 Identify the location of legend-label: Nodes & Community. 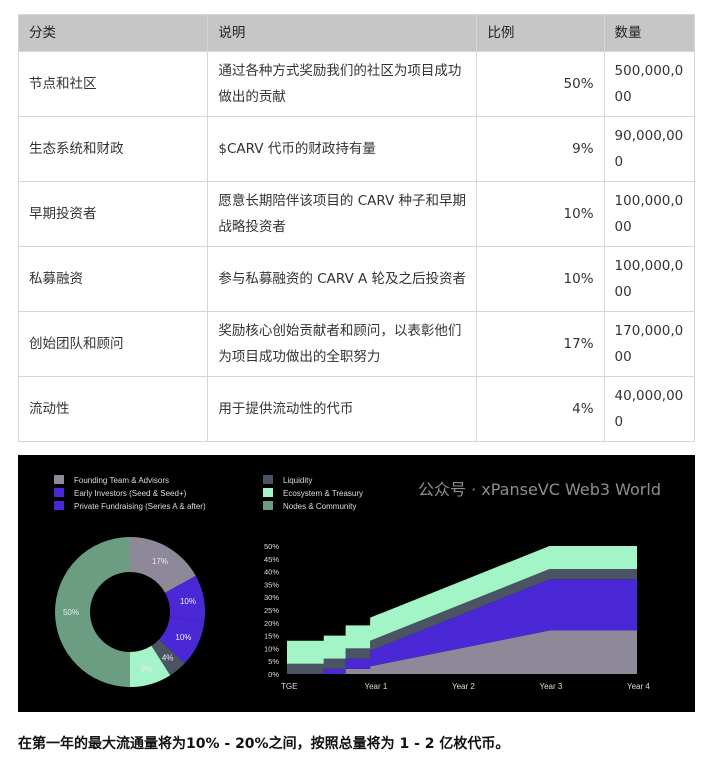
(319, 506).